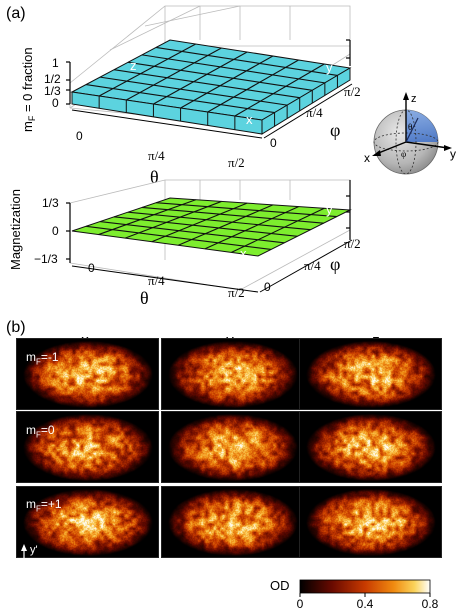 The image size is (458, 612). I want to click on top-z-tick-0: 0, so click(55, 103).